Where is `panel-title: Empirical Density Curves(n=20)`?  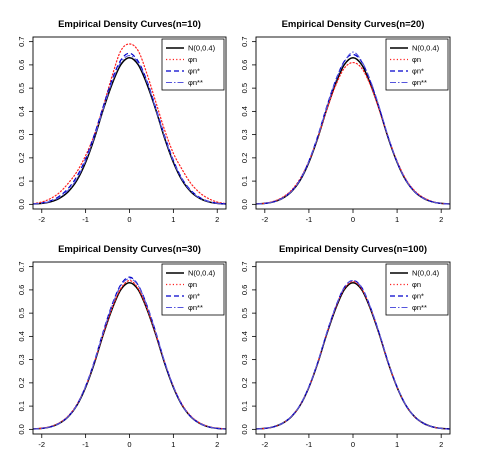 panel-title: Empirical Density Curves(n=20) is located at coordinates (353, 24).